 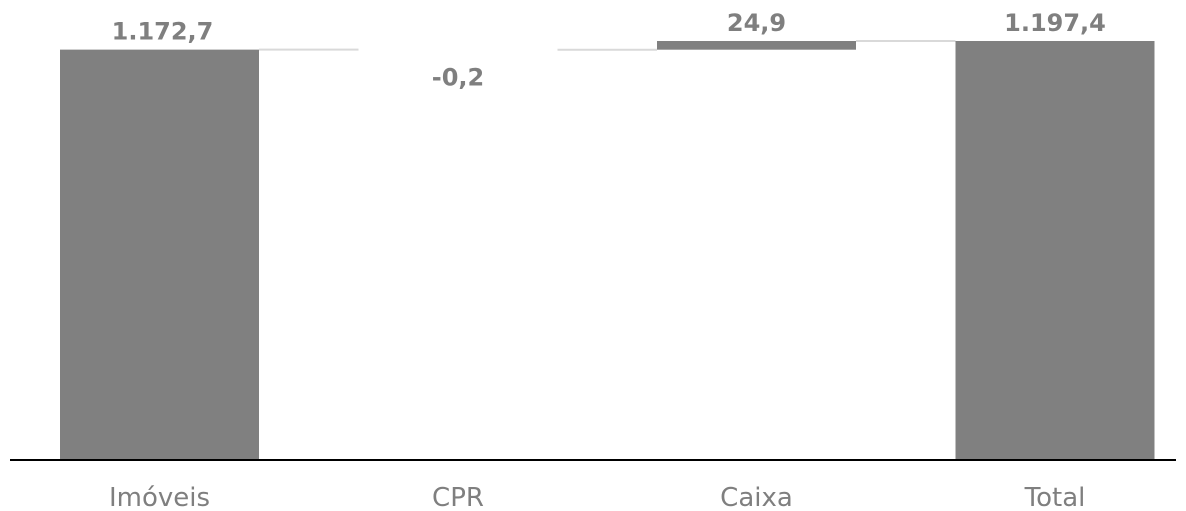 What do you see at coordinates (159, 497) in the screenshot?
I see `category-label: Imóveis` at bounding box center [159, 497].